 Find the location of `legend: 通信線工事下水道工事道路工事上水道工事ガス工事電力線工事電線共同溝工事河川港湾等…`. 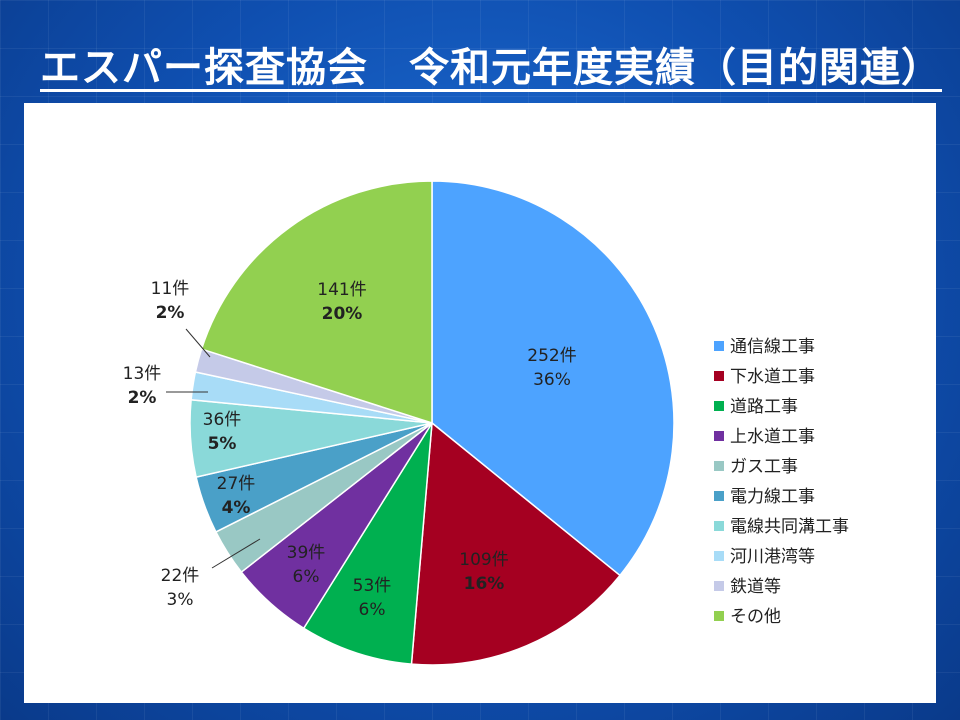

legend: 通信線工事下水道工事道路工事上水道工事ガス工事電力線工事電線共同溝工事河川港湾等… is located at coordinates (781, 482).